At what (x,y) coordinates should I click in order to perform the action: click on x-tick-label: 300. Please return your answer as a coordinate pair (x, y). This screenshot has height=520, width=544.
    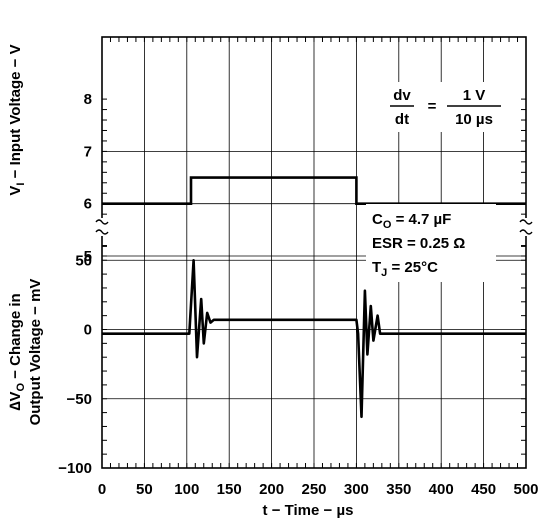
    Looking at the image, I should click on (356, 489).